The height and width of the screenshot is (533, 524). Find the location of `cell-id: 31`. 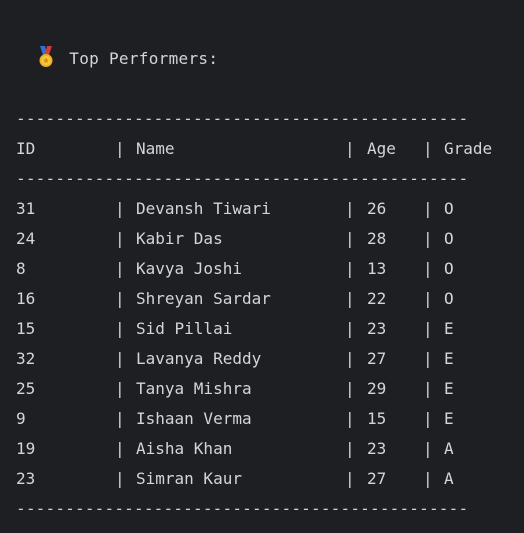

cell-id: 31 is located at coordinates (26, 208).